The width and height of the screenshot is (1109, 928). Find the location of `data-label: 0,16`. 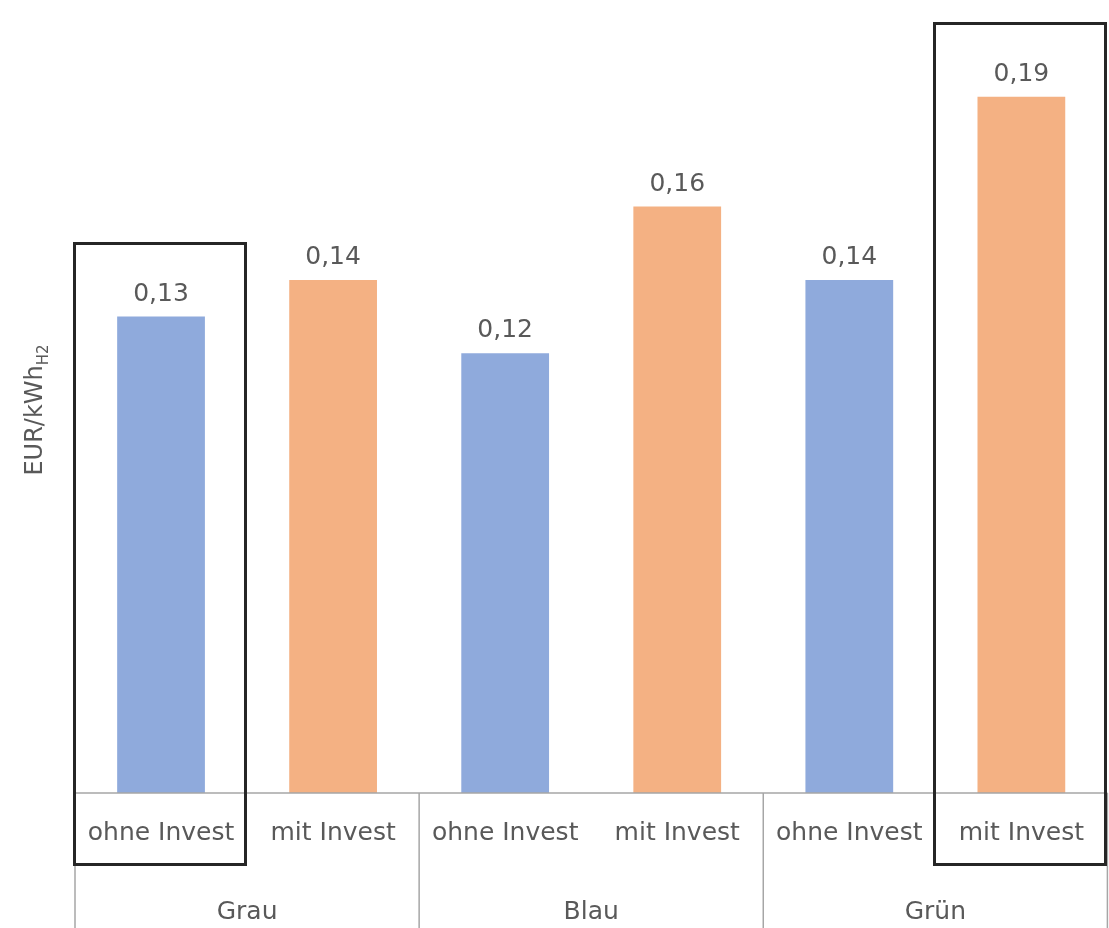

data-label: 0,16 is located at coordinates (677, 182).